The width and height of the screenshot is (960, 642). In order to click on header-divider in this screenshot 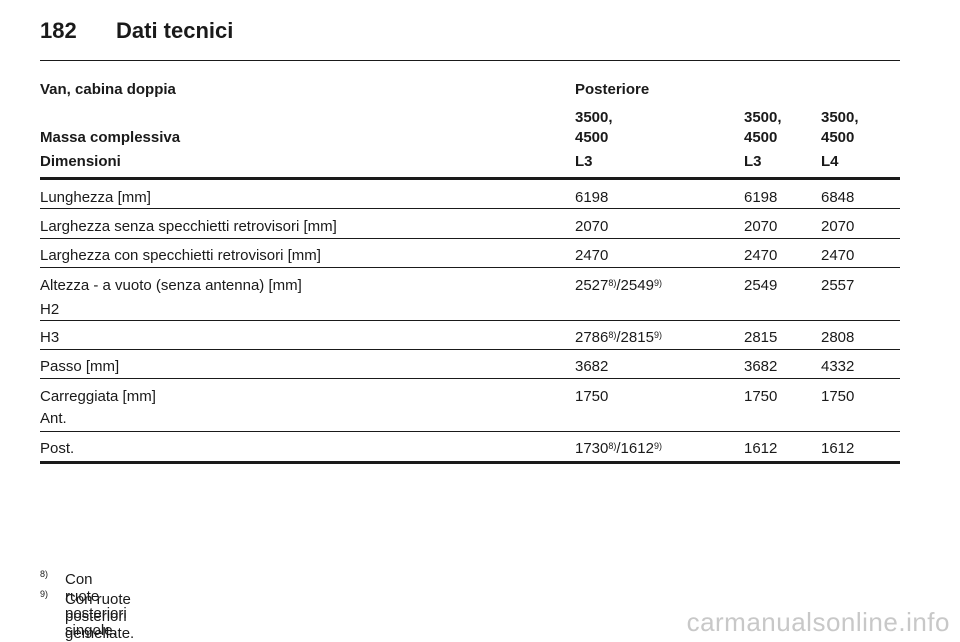, I will do `click(470, 60)`.